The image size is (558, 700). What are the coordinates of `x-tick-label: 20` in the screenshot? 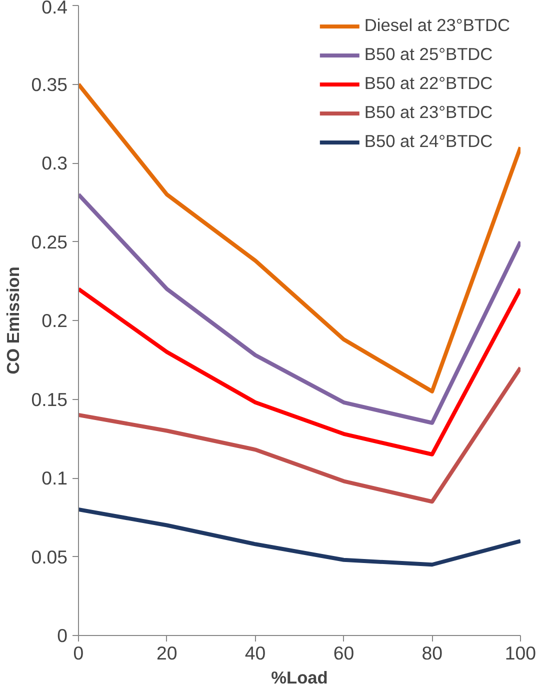 It's located at (167, 653).